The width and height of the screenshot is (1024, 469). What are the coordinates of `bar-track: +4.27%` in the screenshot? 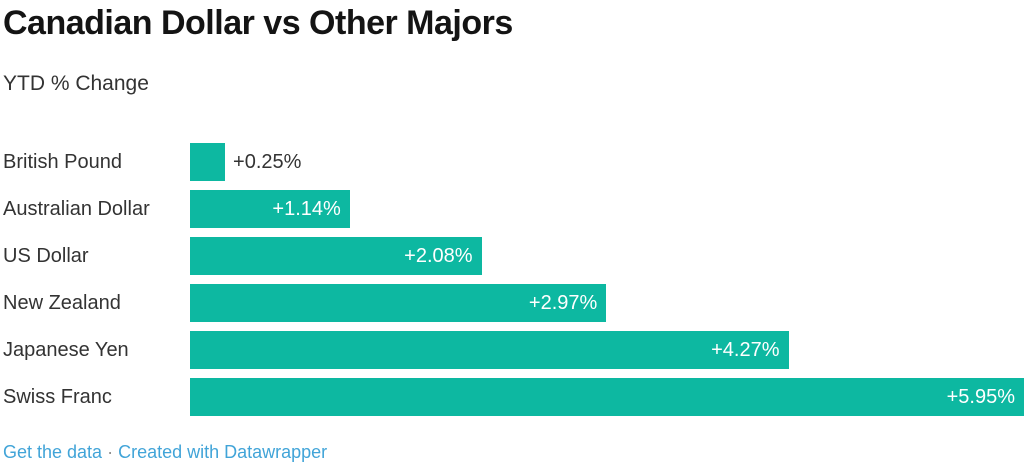 It's located at (607, 350).